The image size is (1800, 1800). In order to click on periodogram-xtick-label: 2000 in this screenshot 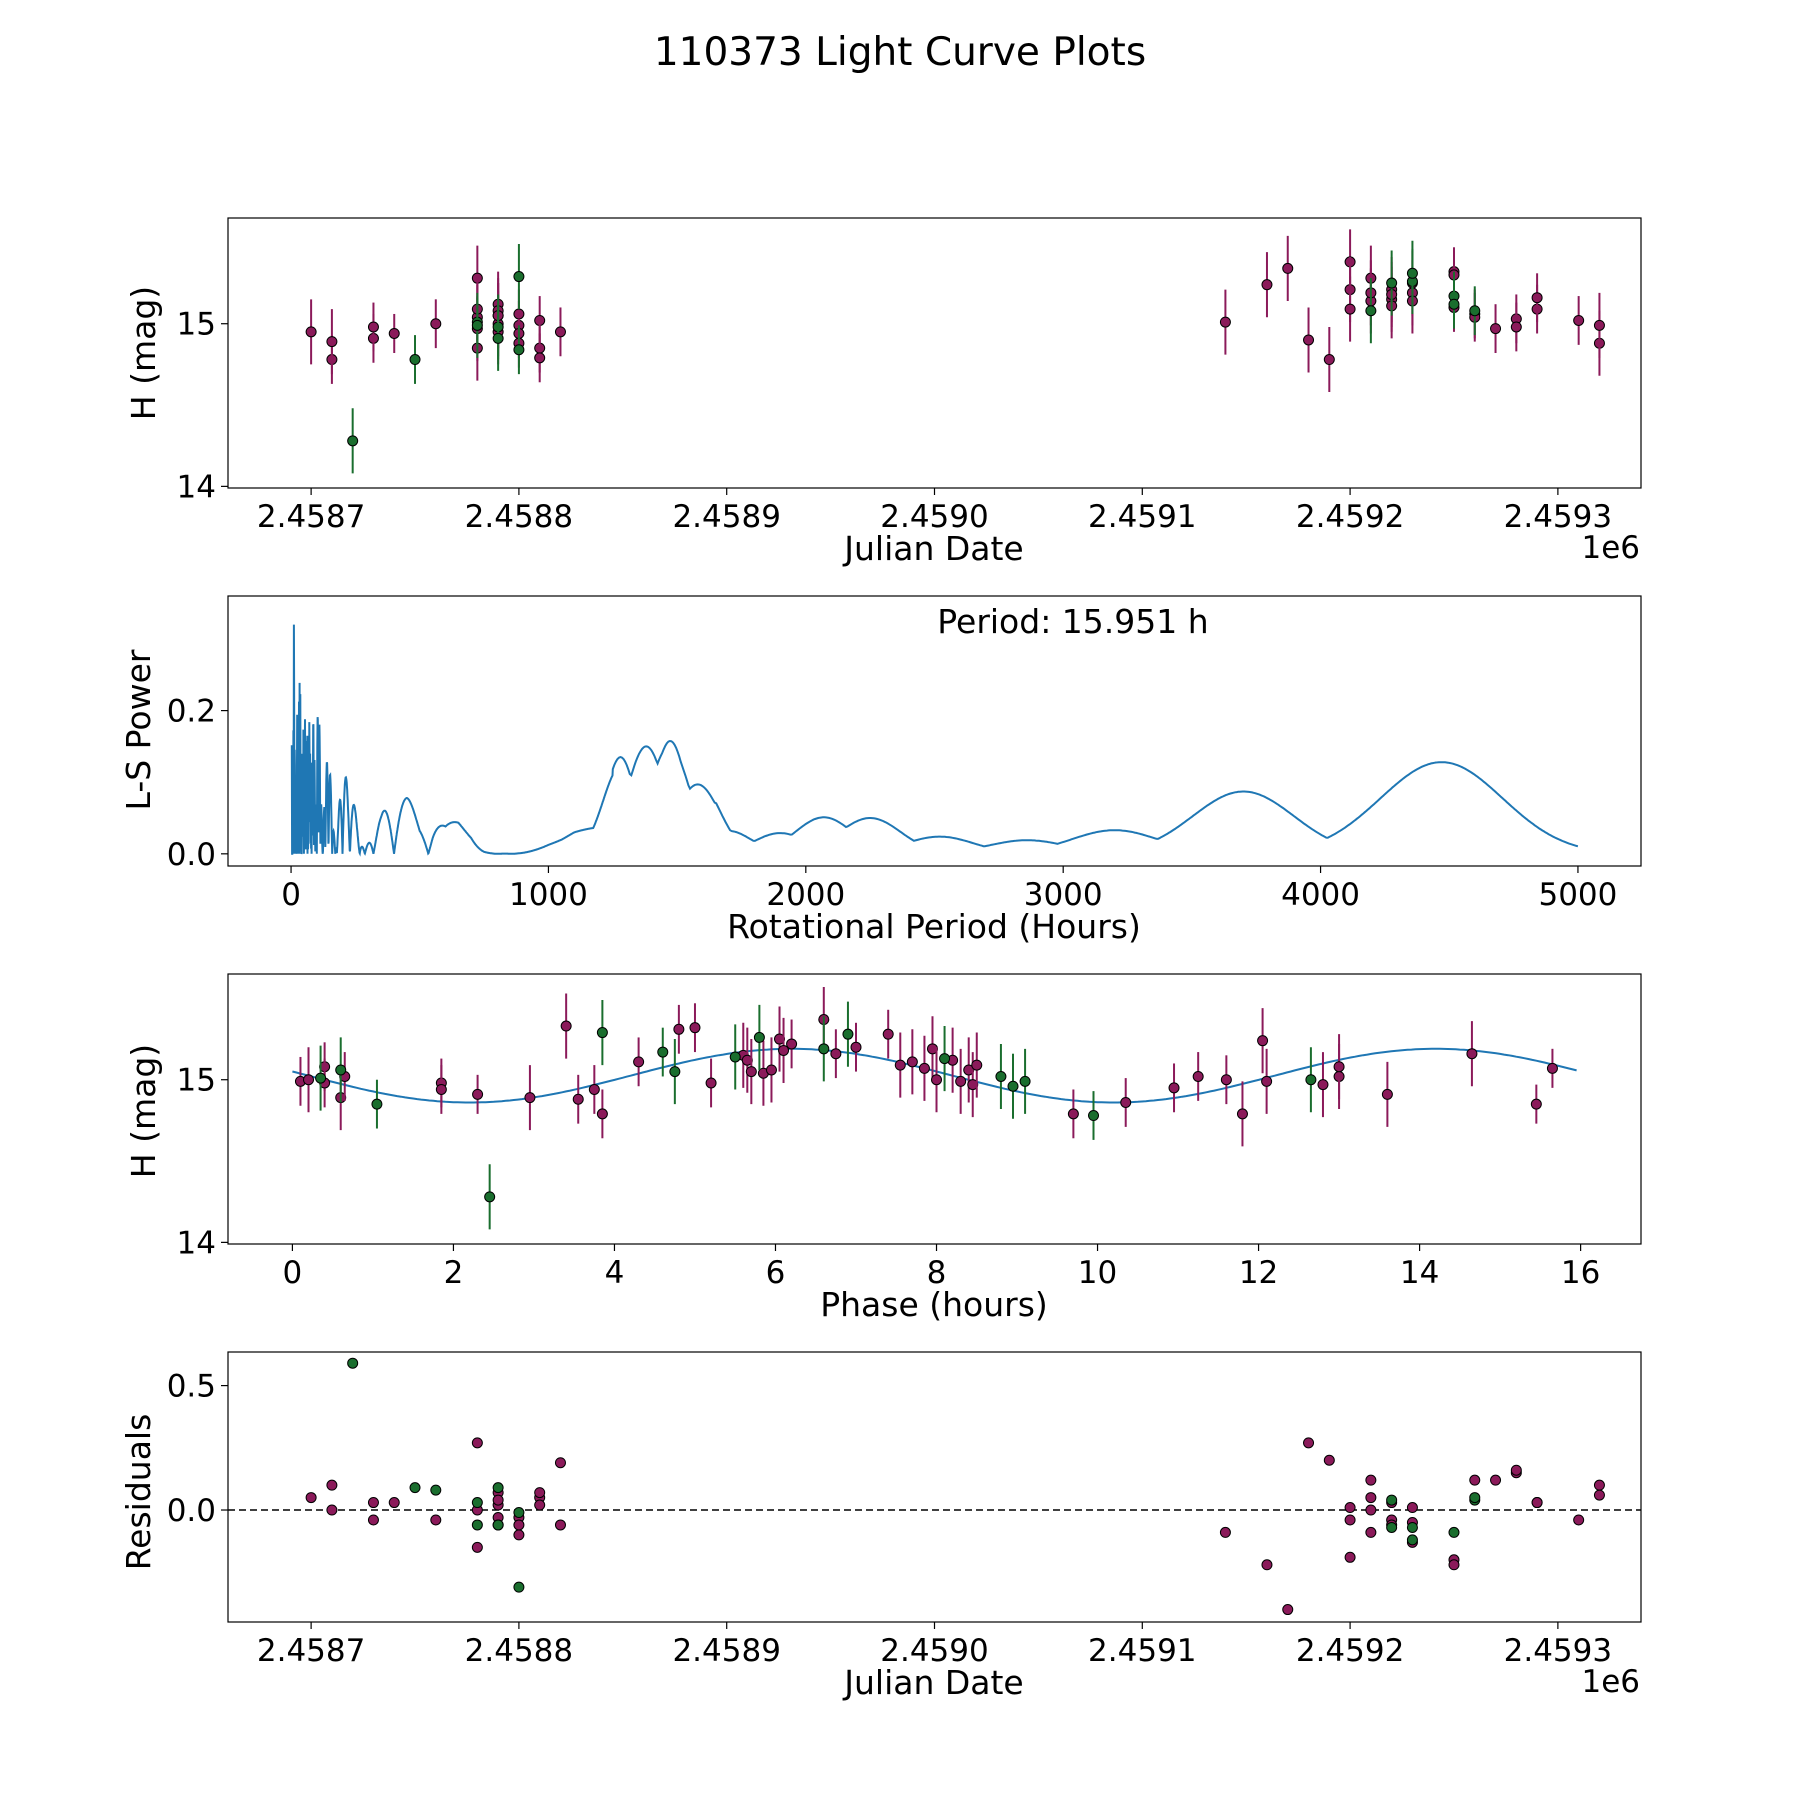, I will do `click(805, 895)`.